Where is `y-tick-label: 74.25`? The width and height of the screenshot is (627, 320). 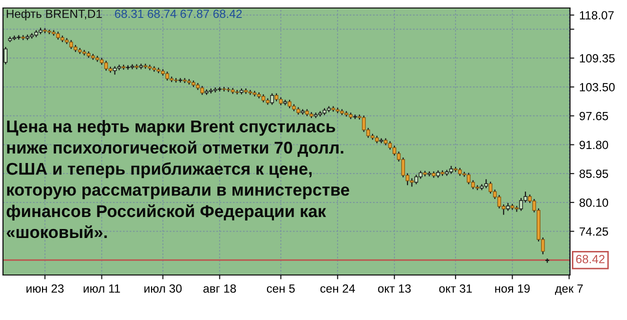 y-tick-label: 74.25 is located at coordinates (594, 231).